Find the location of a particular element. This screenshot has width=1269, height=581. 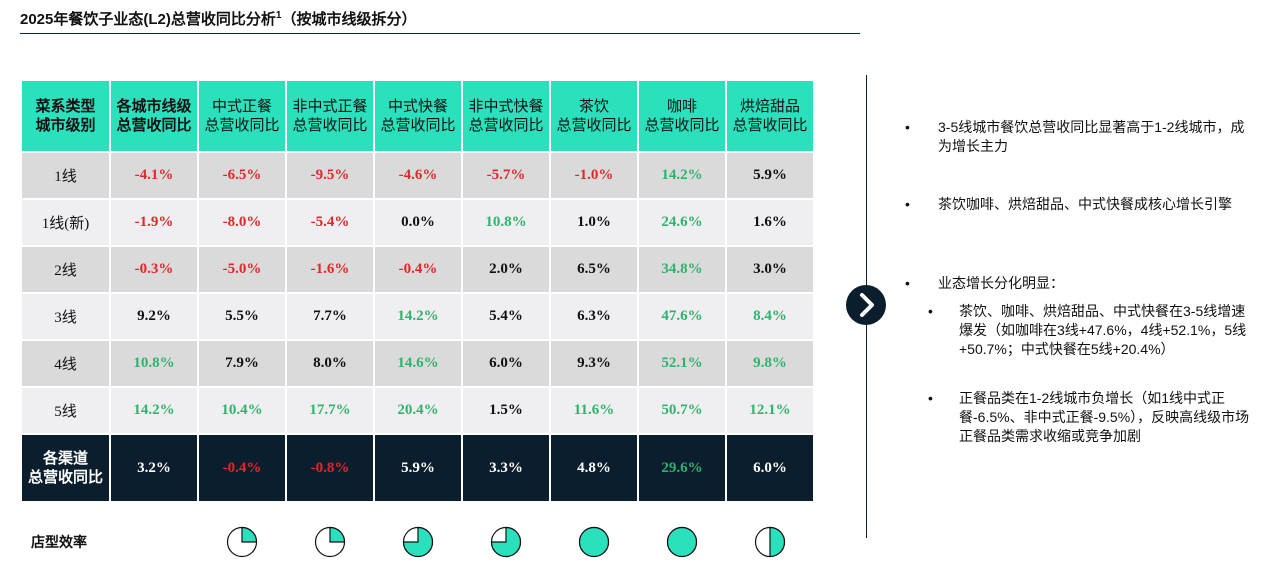

total-value-cell: 3.2% is located at coordinates (154, 468).